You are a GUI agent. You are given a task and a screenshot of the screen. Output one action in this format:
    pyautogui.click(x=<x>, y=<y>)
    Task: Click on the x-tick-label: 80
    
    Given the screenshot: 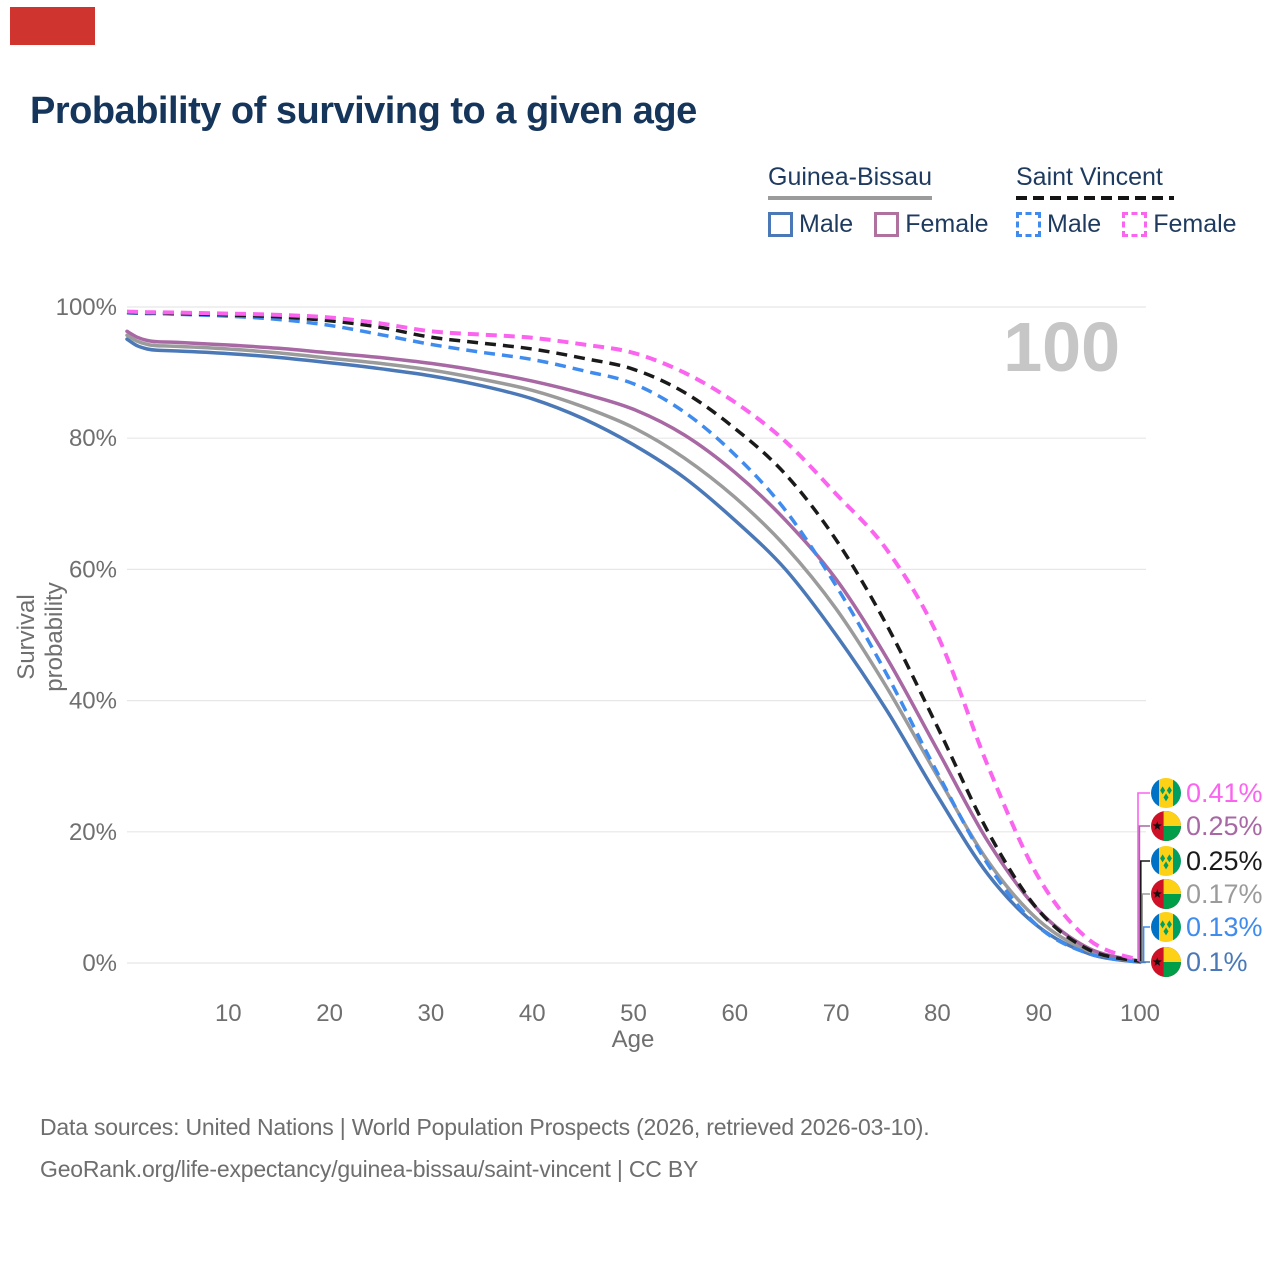 What is the action you would take?
    pyautogui.click(x=937, y=1013)
    